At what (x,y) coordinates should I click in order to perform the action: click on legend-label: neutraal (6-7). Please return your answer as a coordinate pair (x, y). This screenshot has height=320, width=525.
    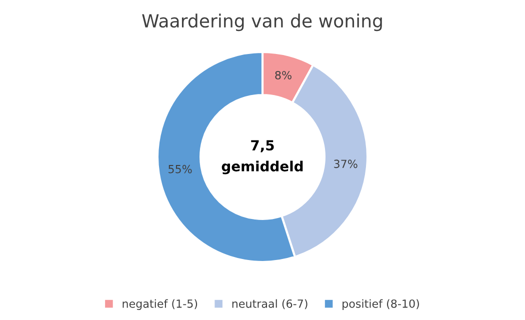
    Looking at the image, I should click on (270, 304).